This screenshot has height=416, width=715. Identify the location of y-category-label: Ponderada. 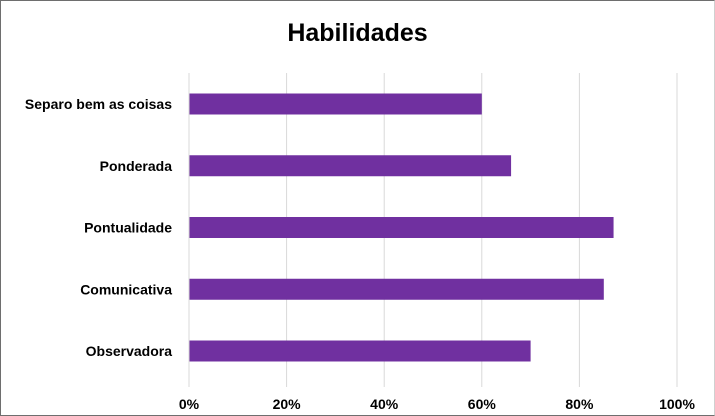
(136, 166).